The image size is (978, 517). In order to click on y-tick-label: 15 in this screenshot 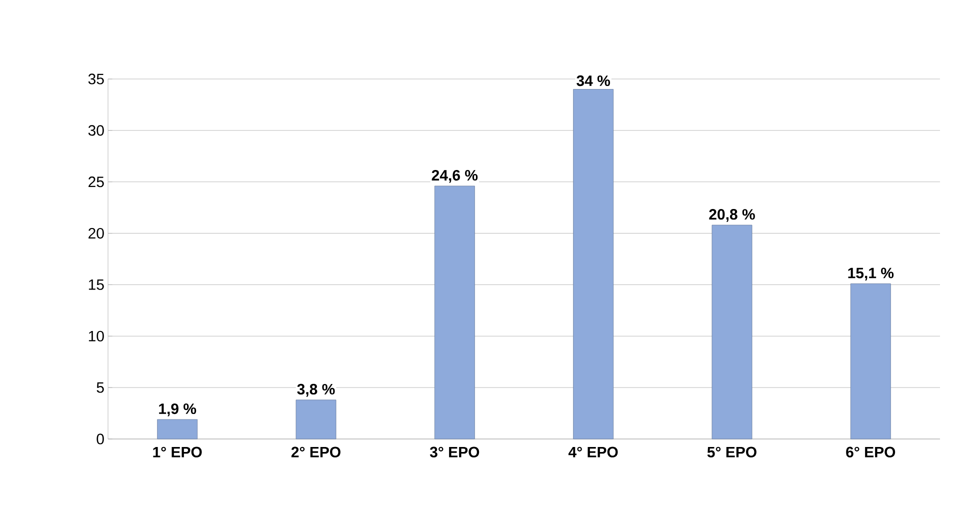, I will do `click(96, 284)`.